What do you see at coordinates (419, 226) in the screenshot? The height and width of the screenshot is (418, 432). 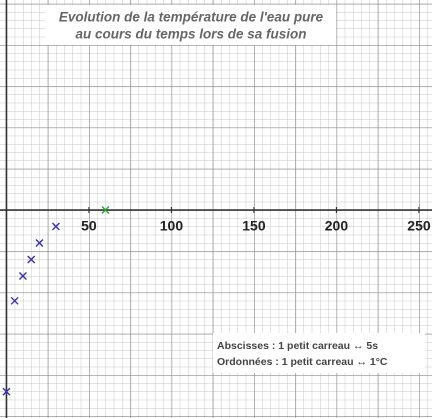 I see `x-tick-label: 250` at bounding box center [419, 226].